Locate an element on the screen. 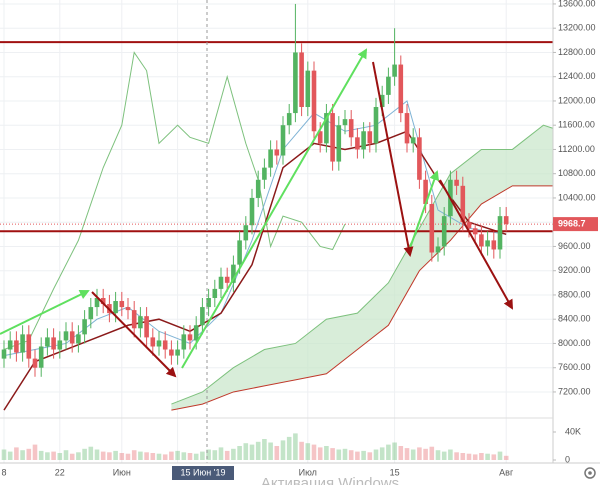 This screenshot has height=485, width=600. y-tick-label: 7200.00 is located at coordinates (574, 391).